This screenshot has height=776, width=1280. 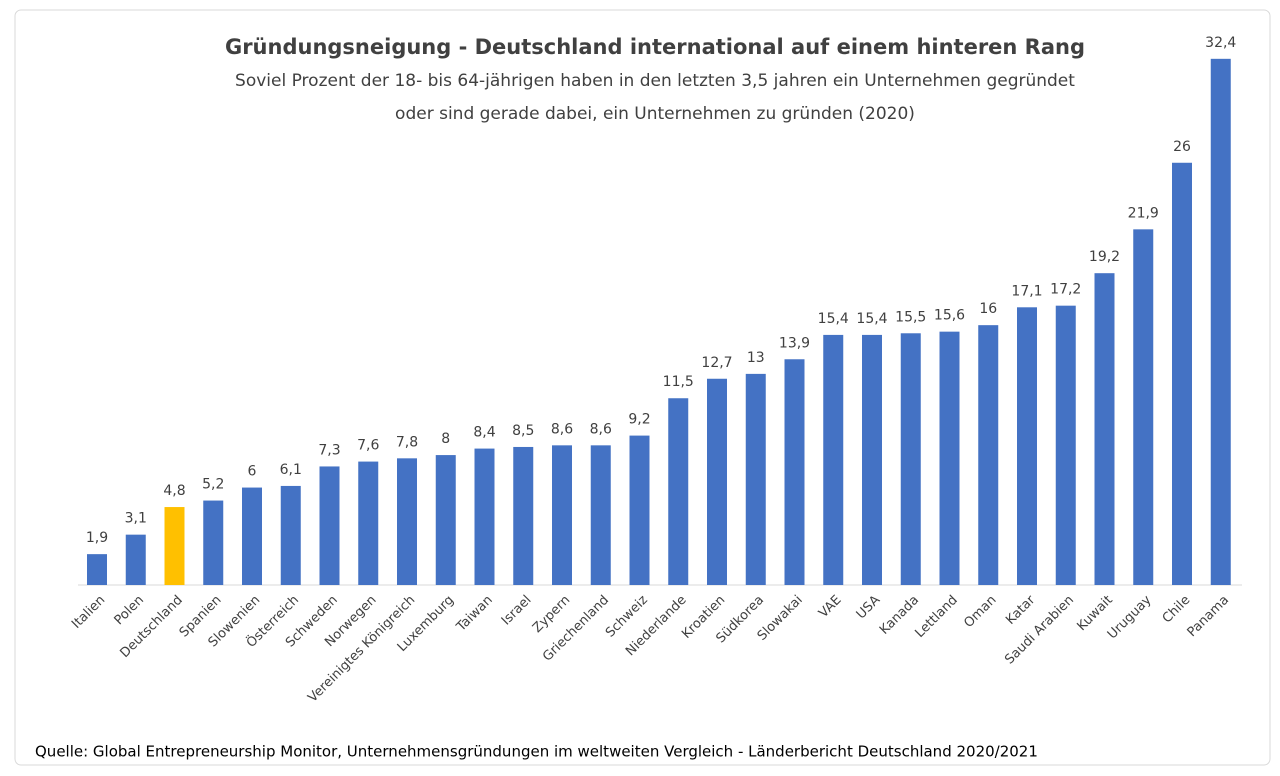 I want to click on value-label: 13,9, so click(x=794, y=343).